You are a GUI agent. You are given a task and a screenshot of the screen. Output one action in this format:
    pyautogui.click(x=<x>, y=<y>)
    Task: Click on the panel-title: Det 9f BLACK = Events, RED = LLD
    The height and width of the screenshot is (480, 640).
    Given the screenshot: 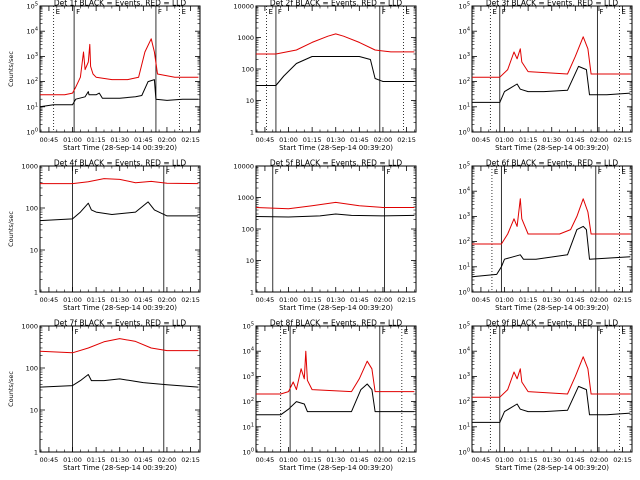 What is the action you would take?
    pyautogui.click(x=552, y=323)
    